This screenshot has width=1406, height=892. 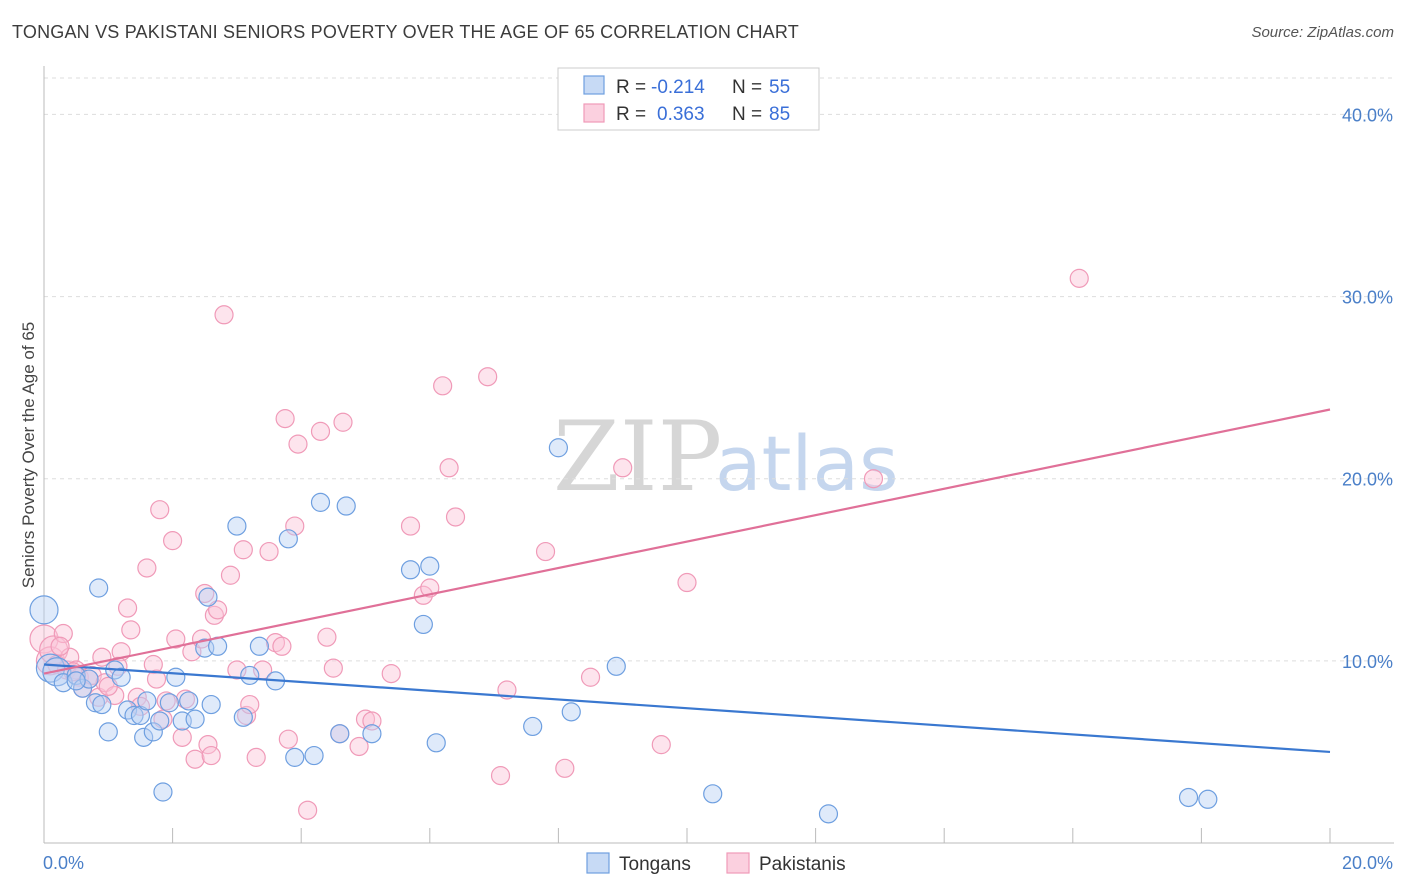 I want to click on legend-swatch-pakistanis, so click(x=594, y=113).